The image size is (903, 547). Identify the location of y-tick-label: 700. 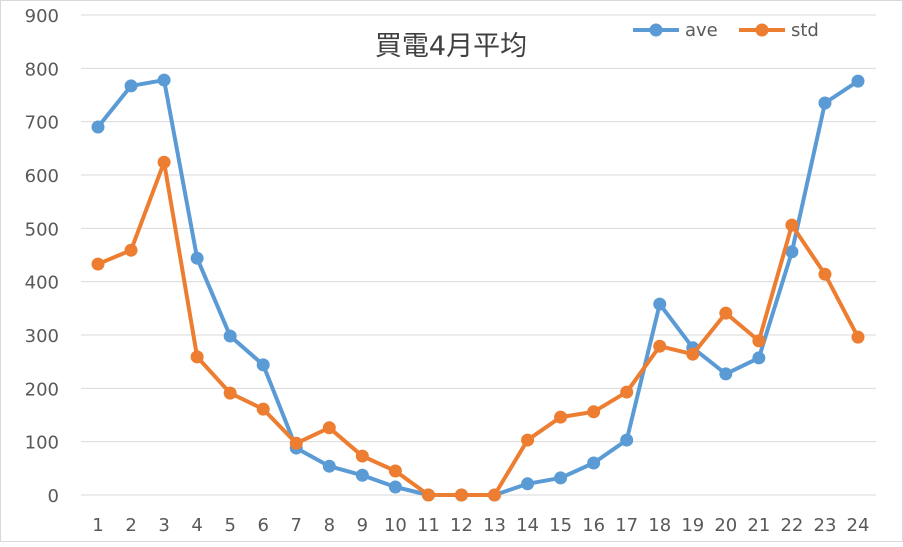
(42, 123).